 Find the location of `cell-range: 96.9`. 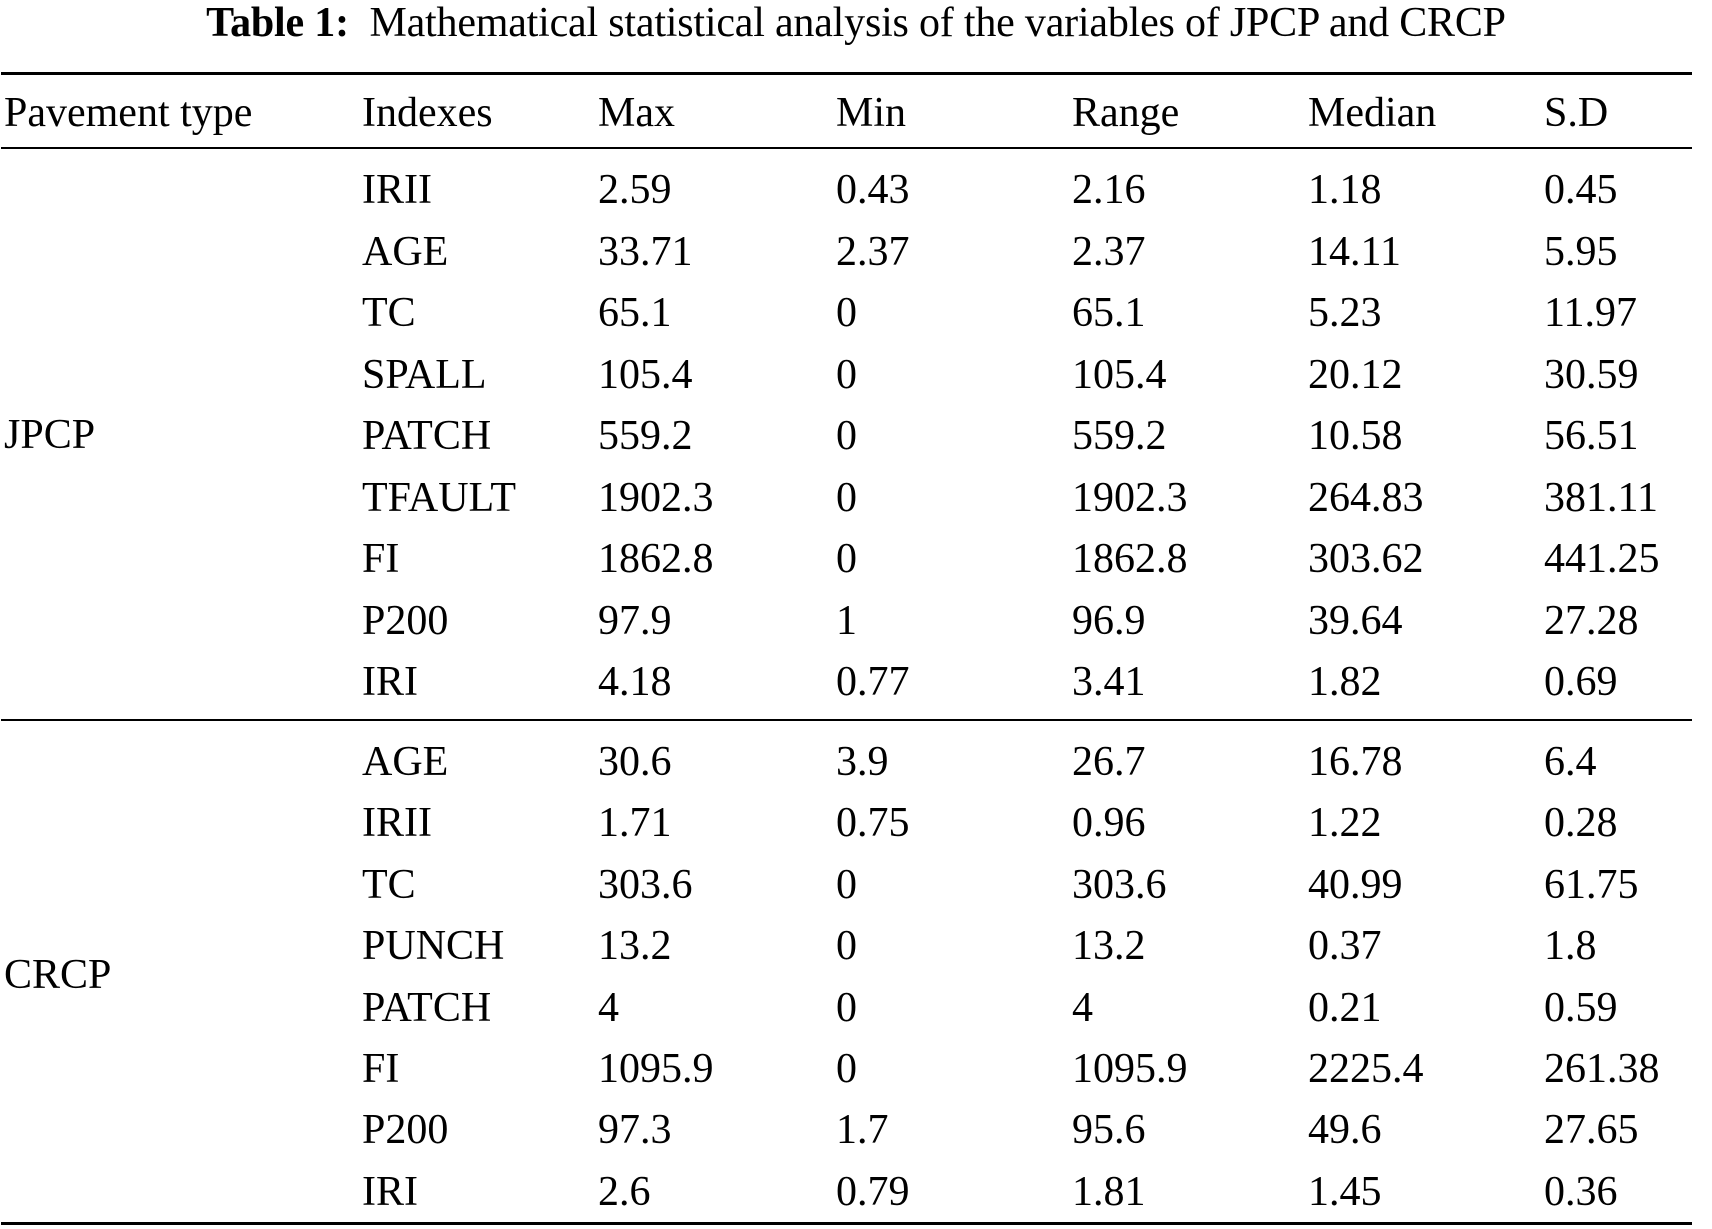

cell-range: 96.9 is located at coordinates (1109, 621).